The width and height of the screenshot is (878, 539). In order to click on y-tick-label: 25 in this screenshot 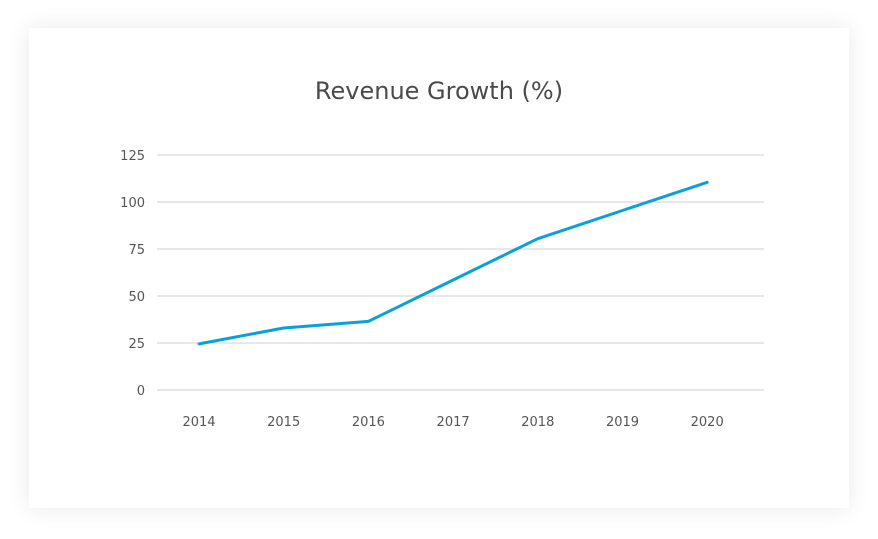, I will do `click(136, 344)`.